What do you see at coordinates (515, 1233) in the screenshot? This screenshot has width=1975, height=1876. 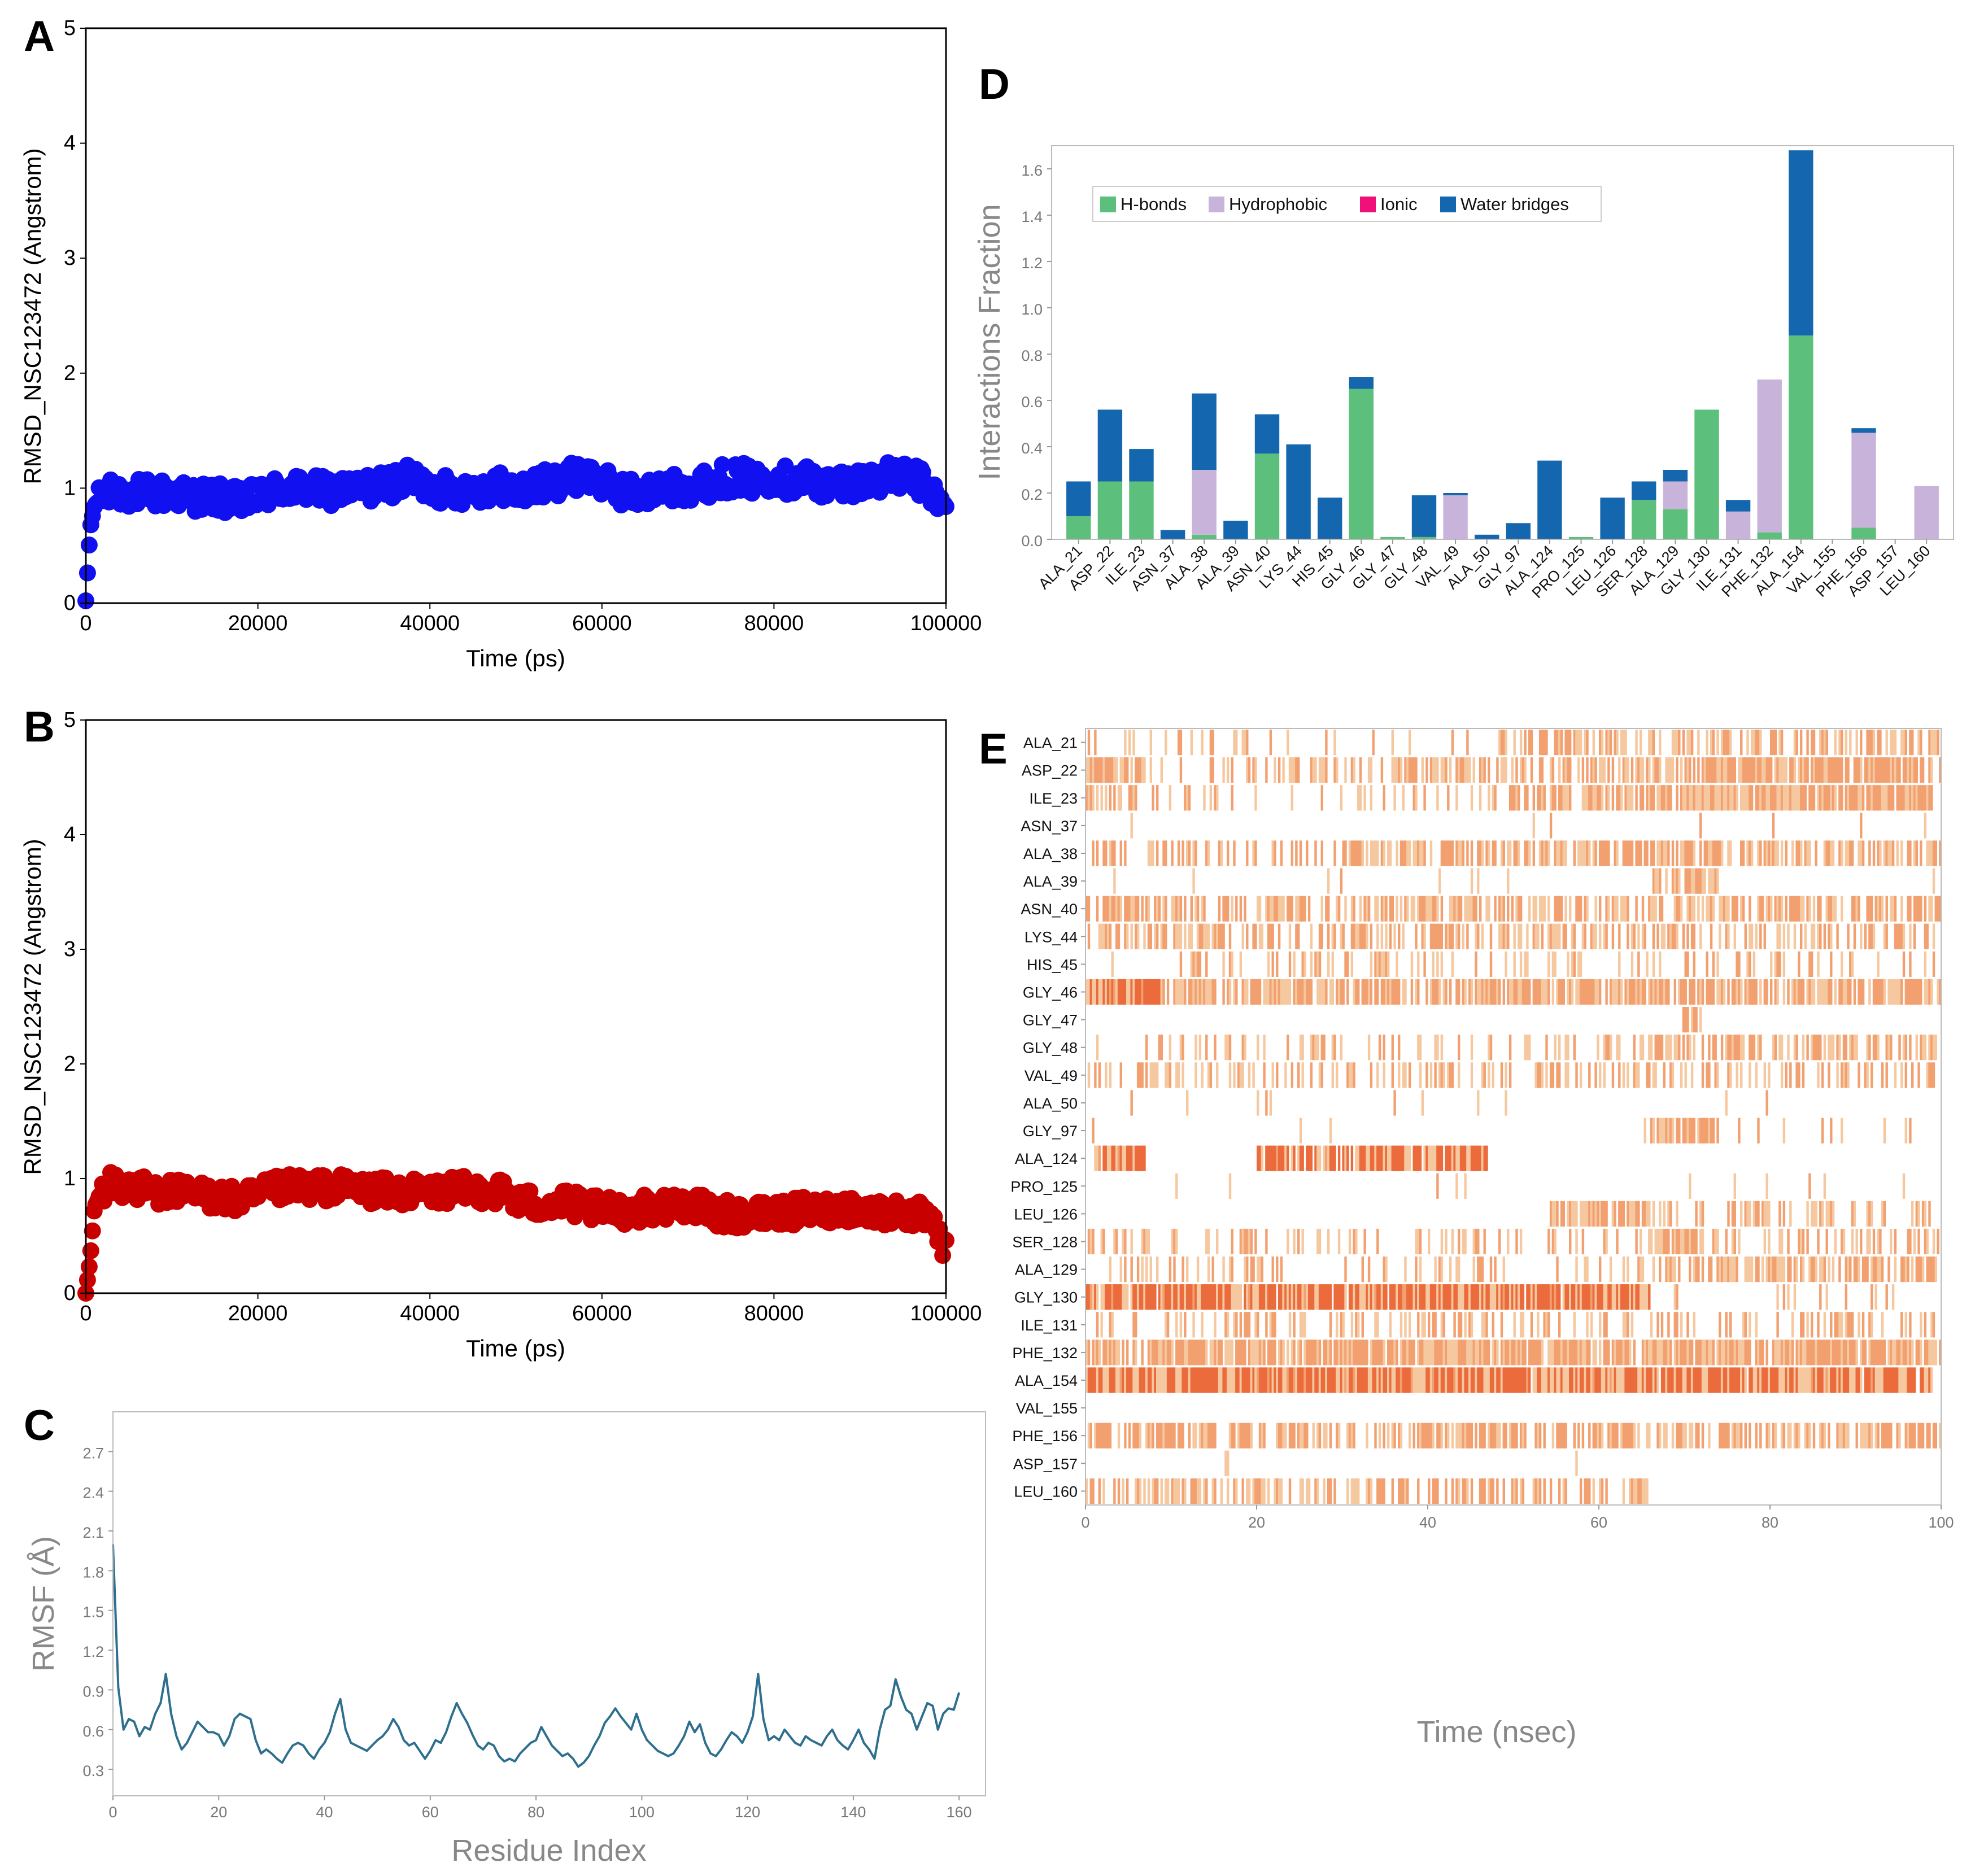 I see `panel-b-points` at bounding box center [515, 1233].